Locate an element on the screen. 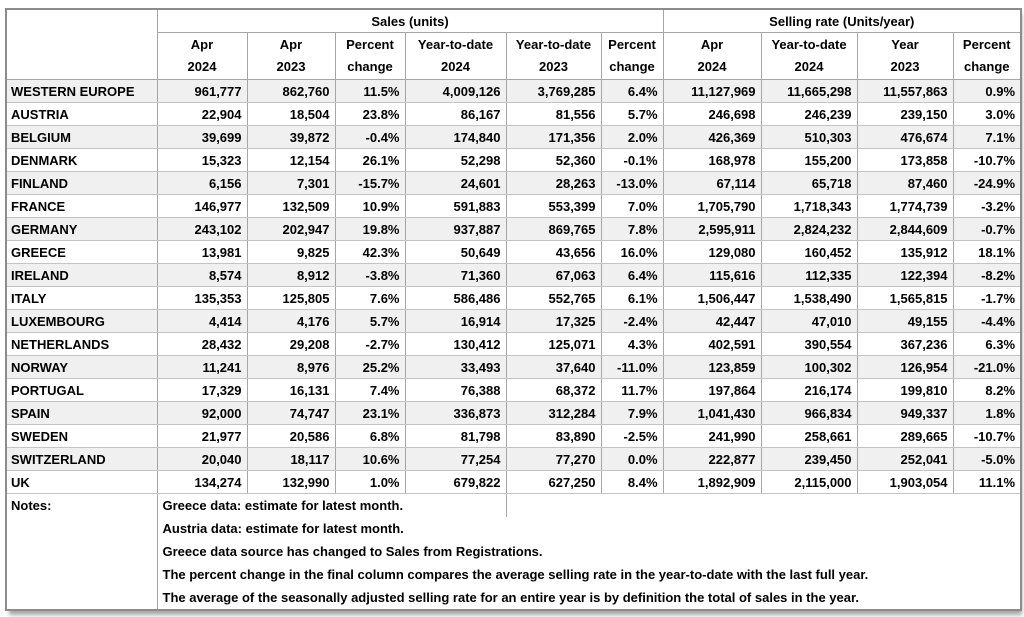 Image resolution: width=1024 pixels, height=617 pixels. value-cell: 553,399 is located at coordinates (553, 206).